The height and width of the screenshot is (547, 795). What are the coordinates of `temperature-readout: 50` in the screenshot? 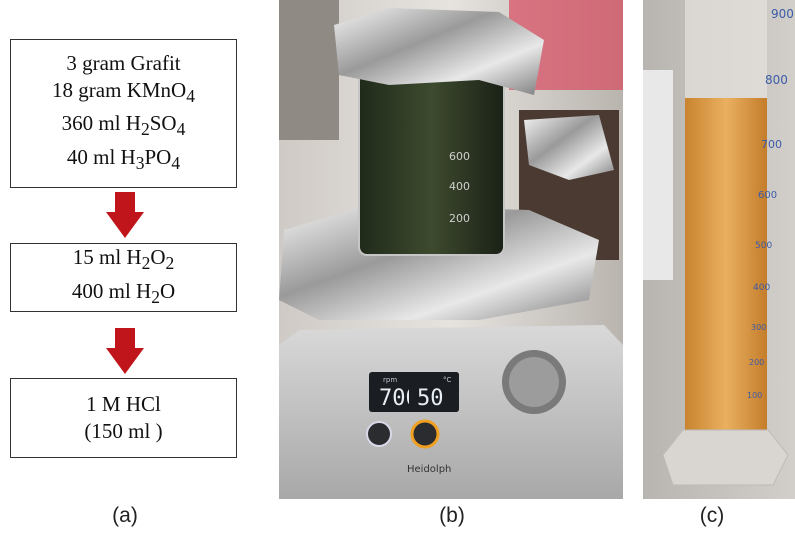 It's located at (430, 398).